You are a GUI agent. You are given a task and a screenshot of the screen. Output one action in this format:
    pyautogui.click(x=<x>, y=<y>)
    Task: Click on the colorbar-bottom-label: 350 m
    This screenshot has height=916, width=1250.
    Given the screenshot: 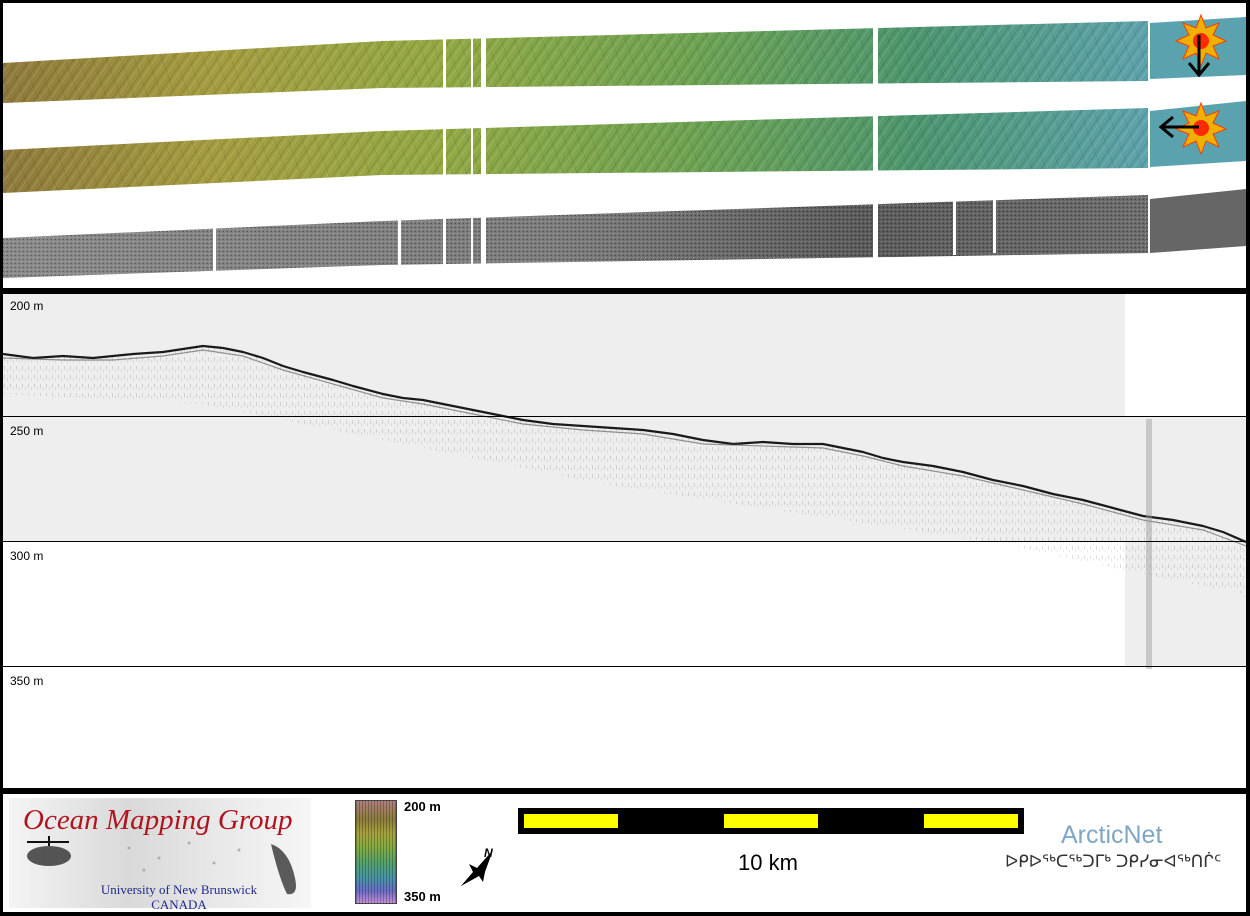 What is the action you would take?
    pyautogui.click(x=422, y=896)
    